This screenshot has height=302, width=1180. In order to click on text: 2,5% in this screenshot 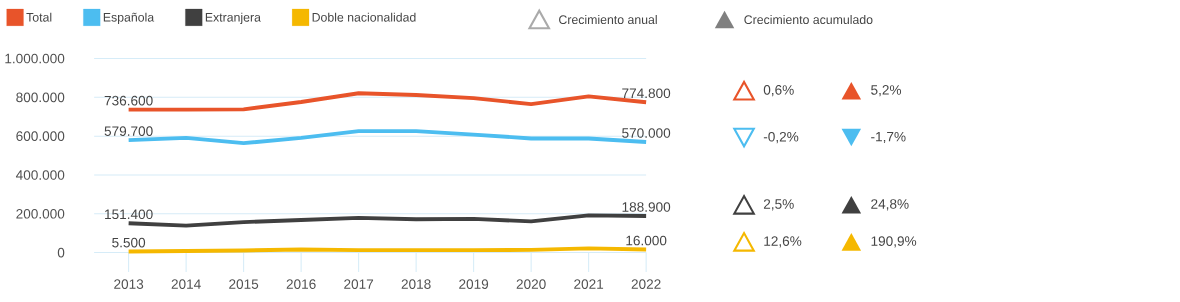, I will do `click(778, 205)`.